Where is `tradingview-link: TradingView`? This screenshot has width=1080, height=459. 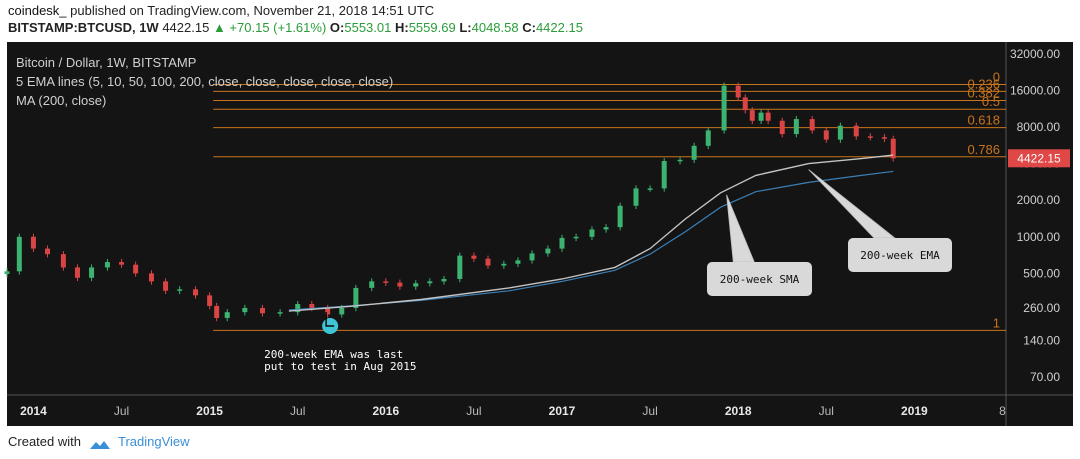 tradingview-link: TradingView is located at coordinates (154, 441).